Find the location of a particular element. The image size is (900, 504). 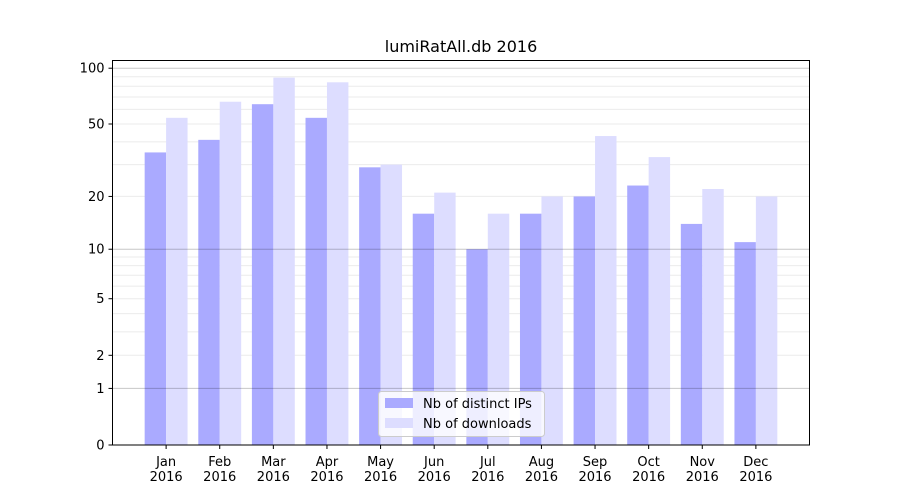

y-tick-label: 1 is located at coordinates (100, 389).